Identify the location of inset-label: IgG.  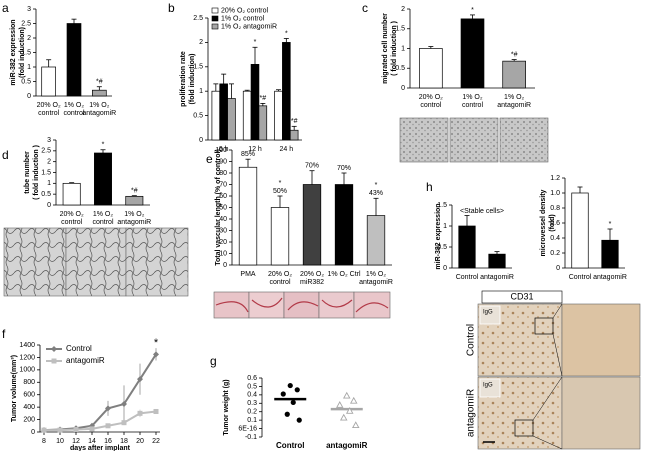
(488, 313).